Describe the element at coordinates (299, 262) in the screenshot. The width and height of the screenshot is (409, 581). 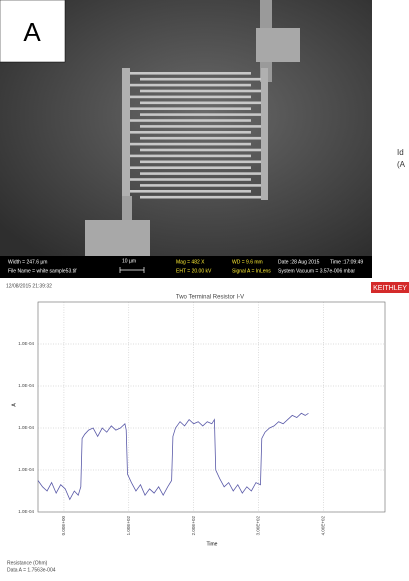
I see `info-text: Date :28 Aug 2015` at that location.